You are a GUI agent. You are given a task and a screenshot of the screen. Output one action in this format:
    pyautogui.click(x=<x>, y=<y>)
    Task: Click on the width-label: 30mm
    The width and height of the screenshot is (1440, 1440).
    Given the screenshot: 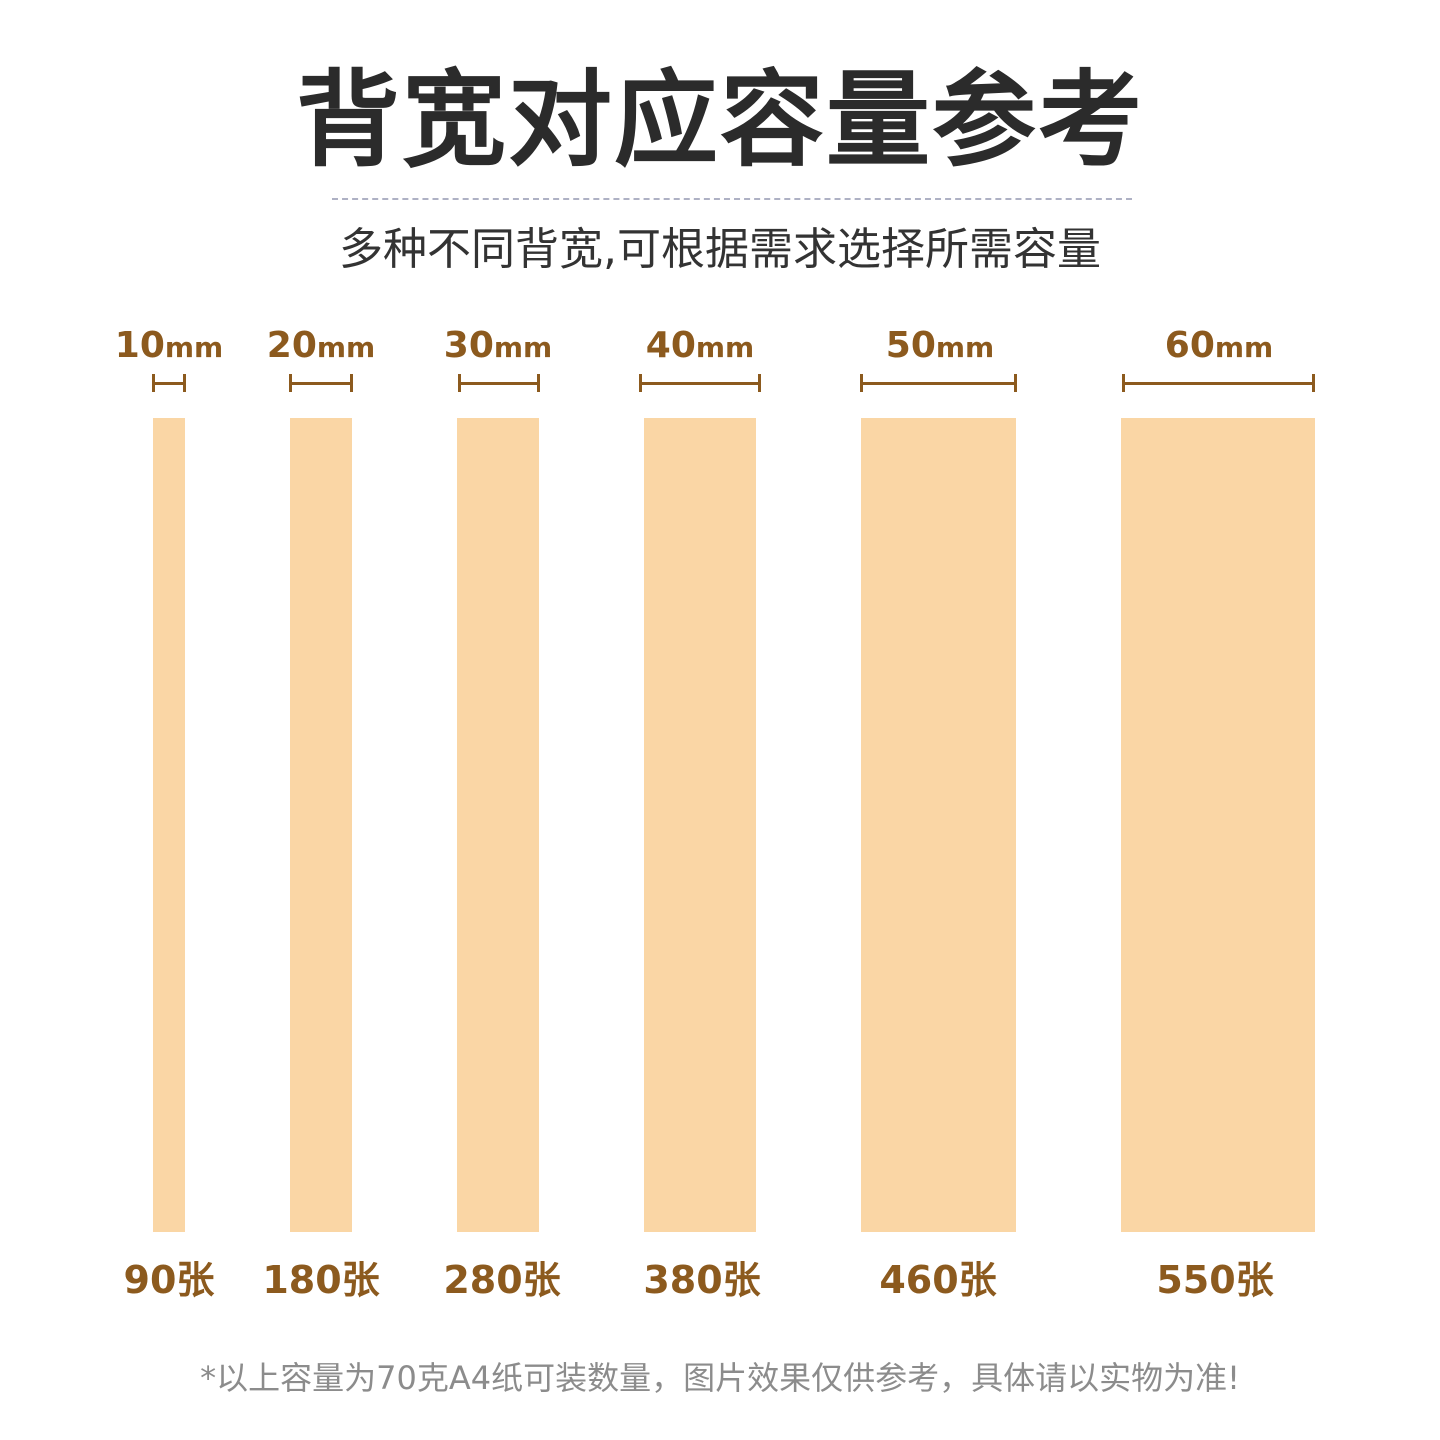 What is the action you would take?
    pyautogui.click(x=498, y=345)
    